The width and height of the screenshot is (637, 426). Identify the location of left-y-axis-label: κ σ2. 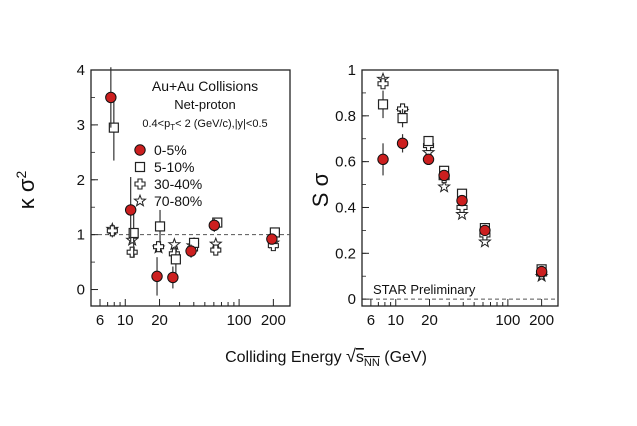
(26, 190).